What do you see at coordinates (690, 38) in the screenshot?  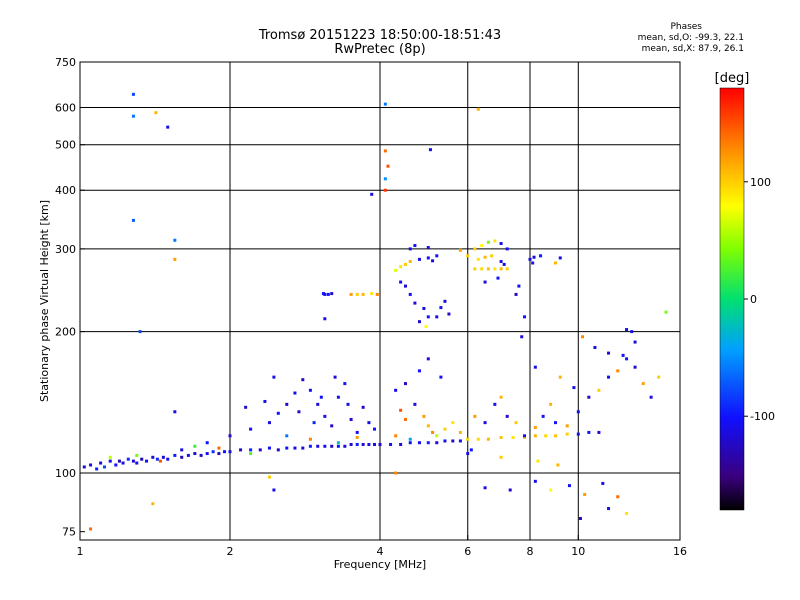 I see `phases-o-stats: mean, sd,O: -99.3, 22.1` at bounding box center [690, 38].